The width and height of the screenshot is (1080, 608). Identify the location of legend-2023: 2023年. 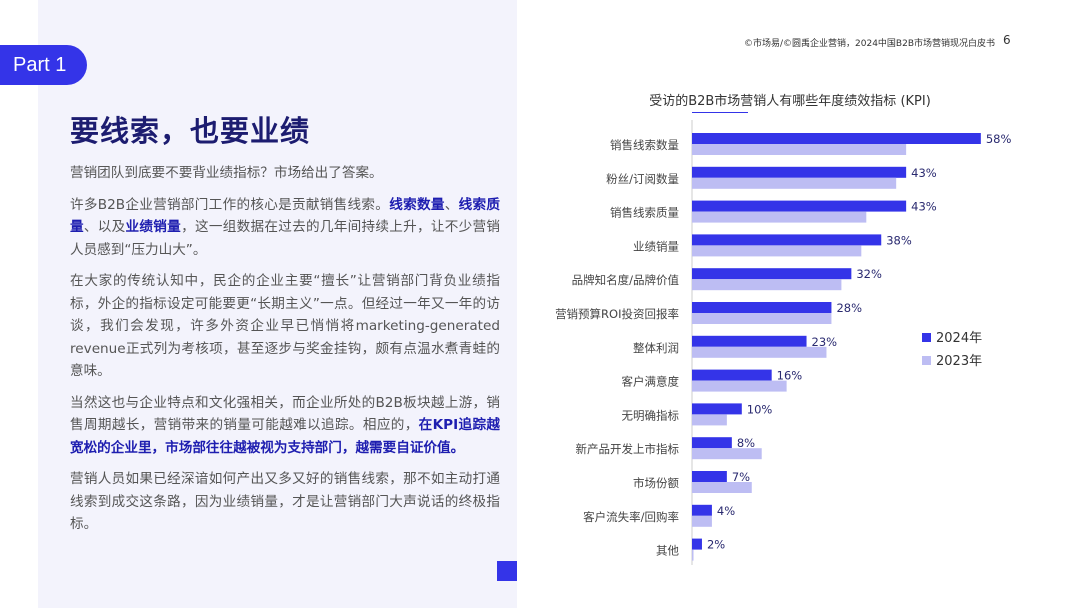
(952, 359).